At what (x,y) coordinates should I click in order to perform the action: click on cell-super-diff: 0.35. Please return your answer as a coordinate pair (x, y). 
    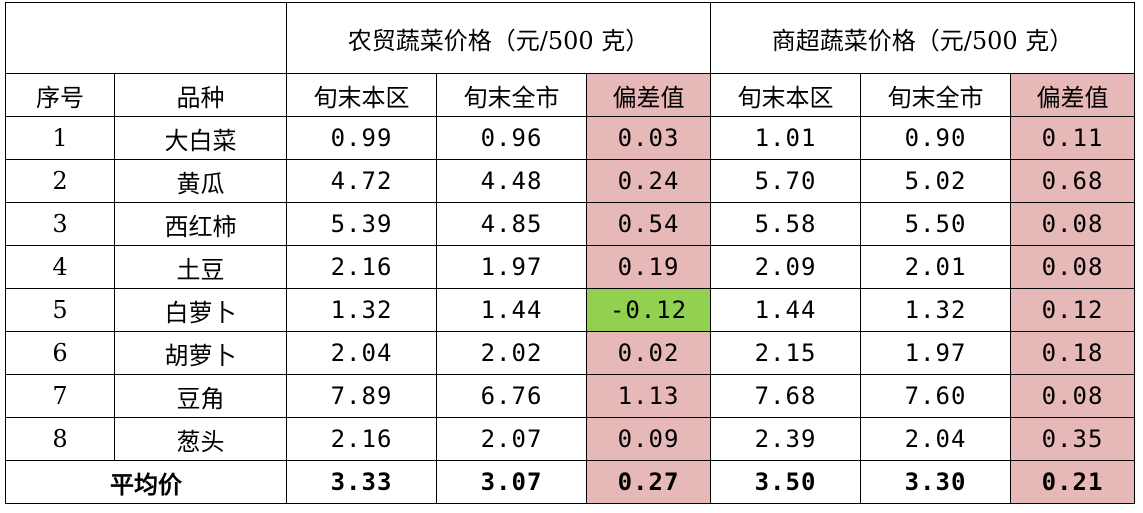
    Looking at the image, I should click on (1072, 439).